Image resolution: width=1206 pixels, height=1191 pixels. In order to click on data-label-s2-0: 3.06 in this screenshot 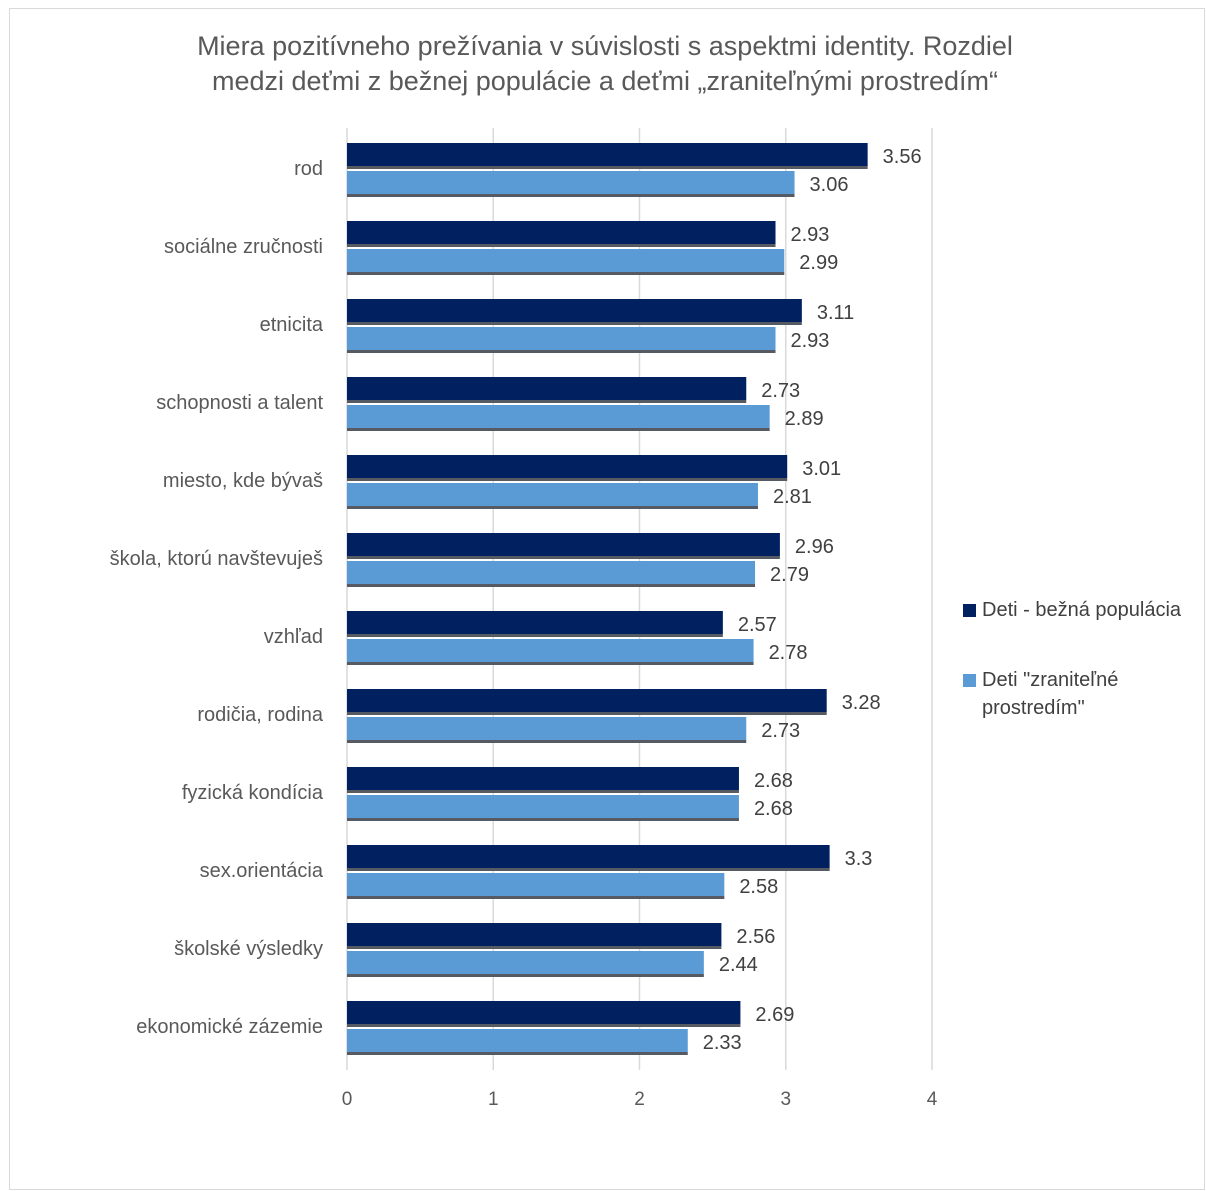, I will do `click(829, 185)`.